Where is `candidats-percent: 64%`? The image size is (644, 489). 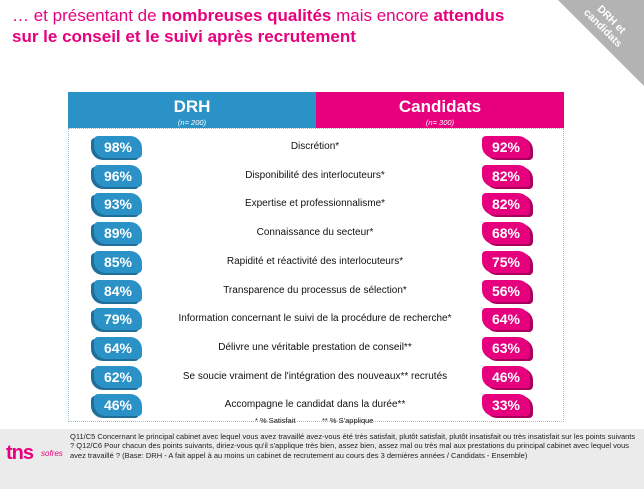 candidats-percent: 64% is located at coordinates (506, 319).